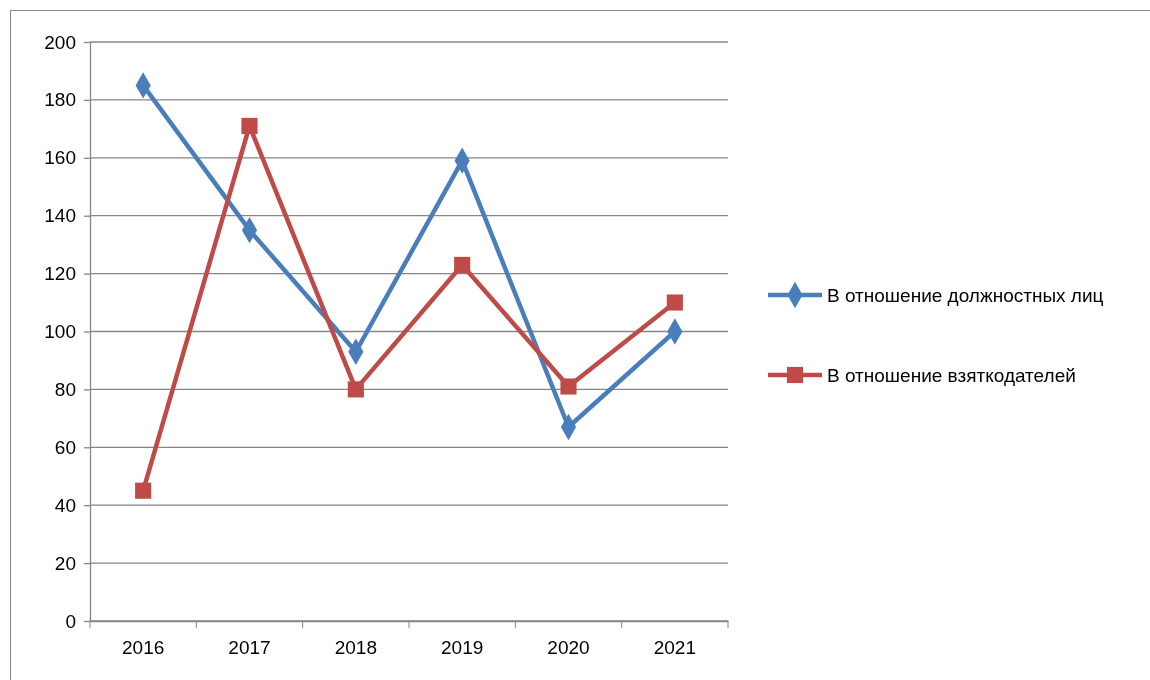  Describe the element at coordinates (65, 563) in the screenshot. I see `y-tick-label: 20` at that location.